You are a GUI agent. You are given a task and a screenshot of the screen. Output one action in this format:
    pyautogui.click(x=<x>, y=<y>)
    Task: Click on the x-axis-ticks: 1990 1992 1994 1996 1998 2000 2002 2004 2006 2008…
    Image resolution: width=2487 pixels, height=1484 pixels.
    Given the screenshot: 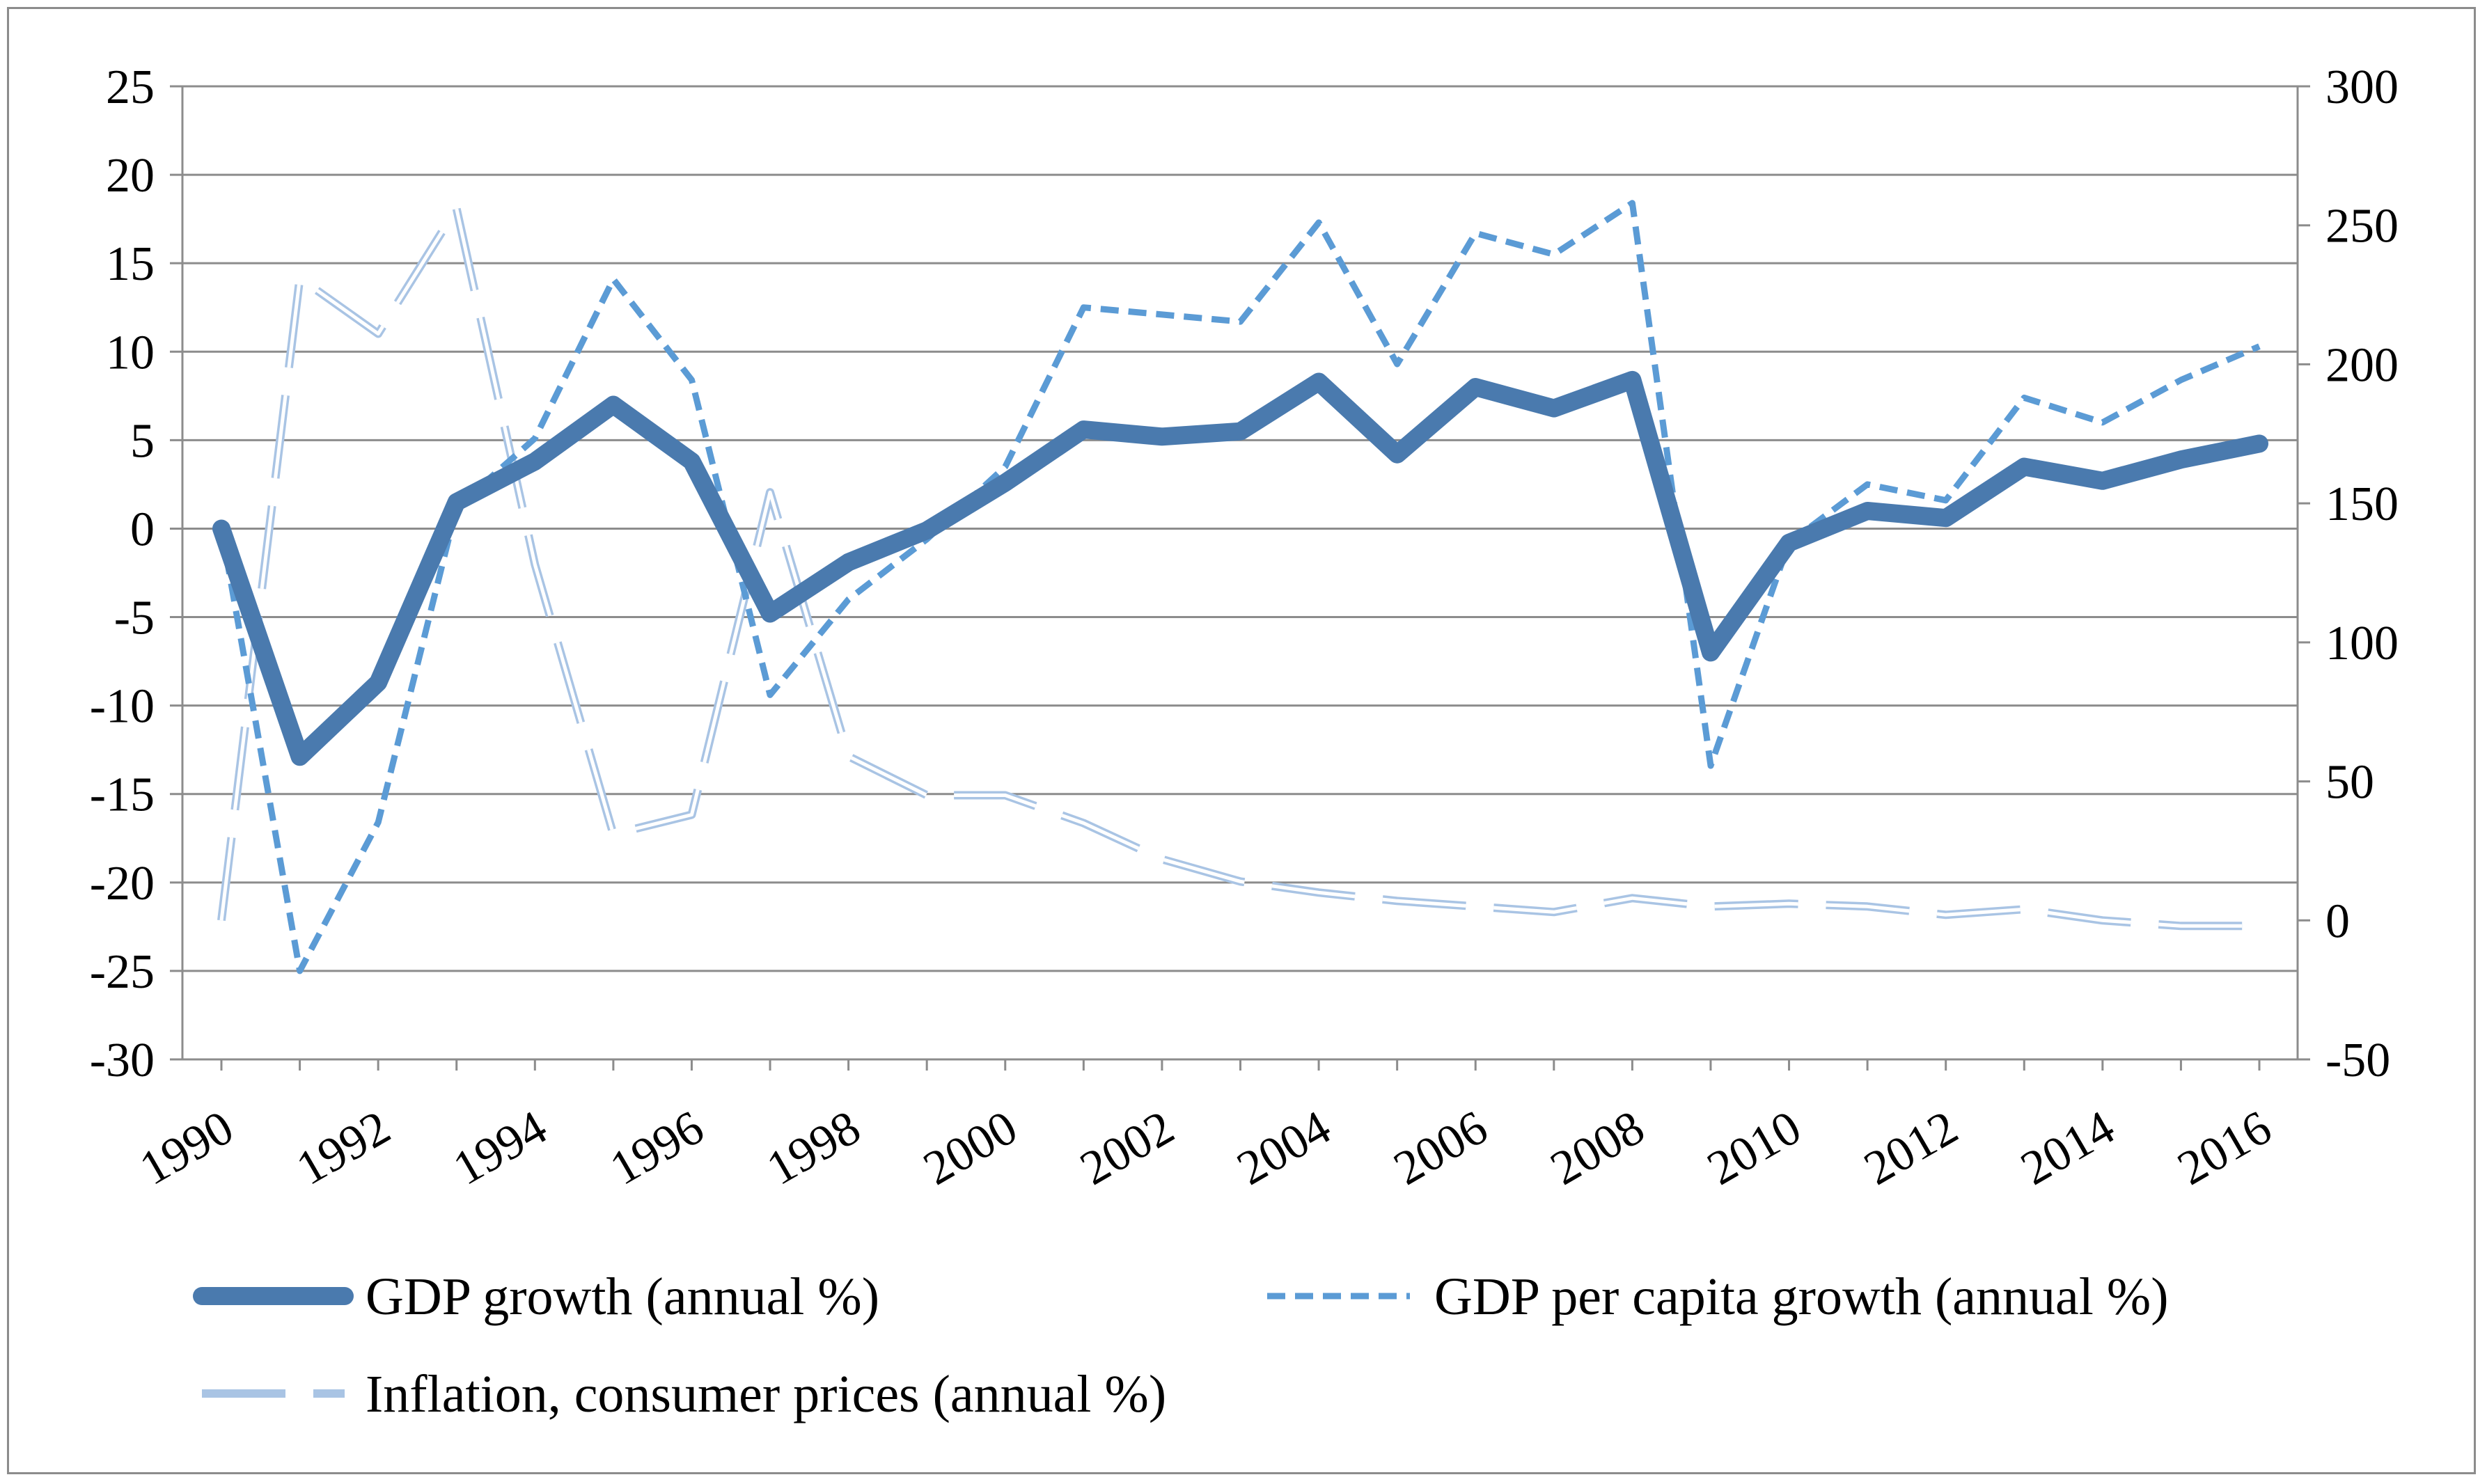 What is the action you would take?
    pyautogui.click(x=1205, y=1127)
    